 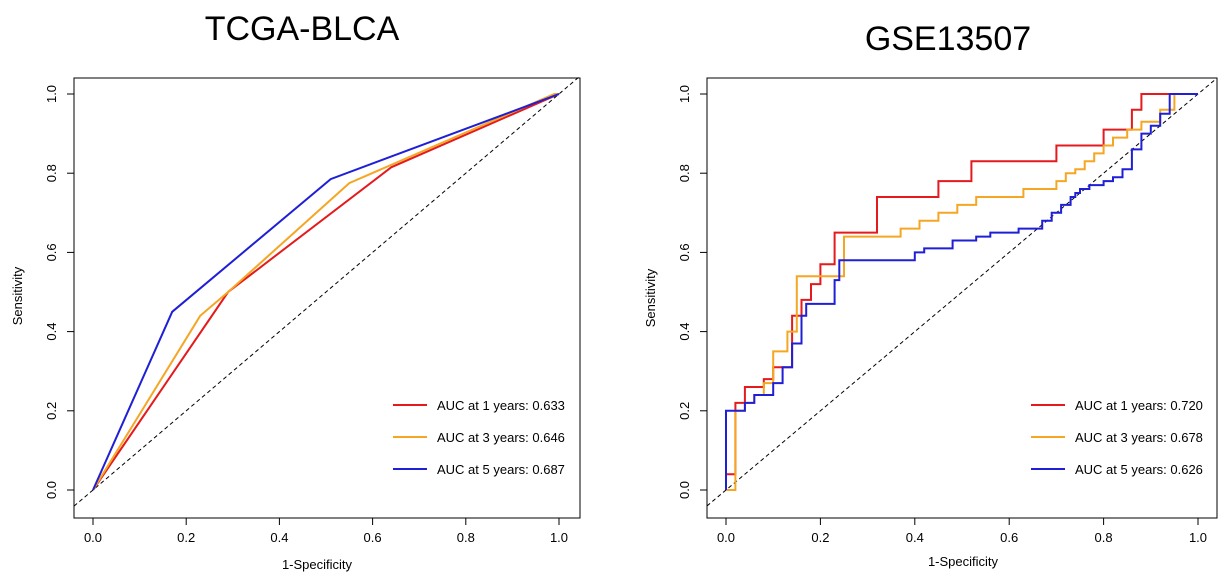 I want to click on chart-title: GSE13507, so click(x=948, y=39).